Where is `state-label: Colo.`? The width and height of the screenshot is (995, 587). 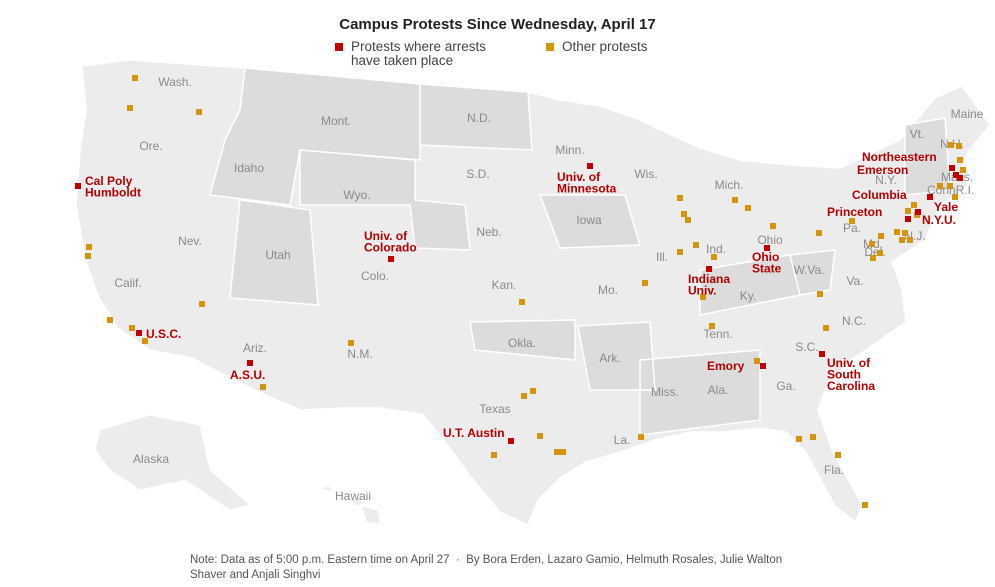
state-label: Colo. is located at coordinates (375, 276).